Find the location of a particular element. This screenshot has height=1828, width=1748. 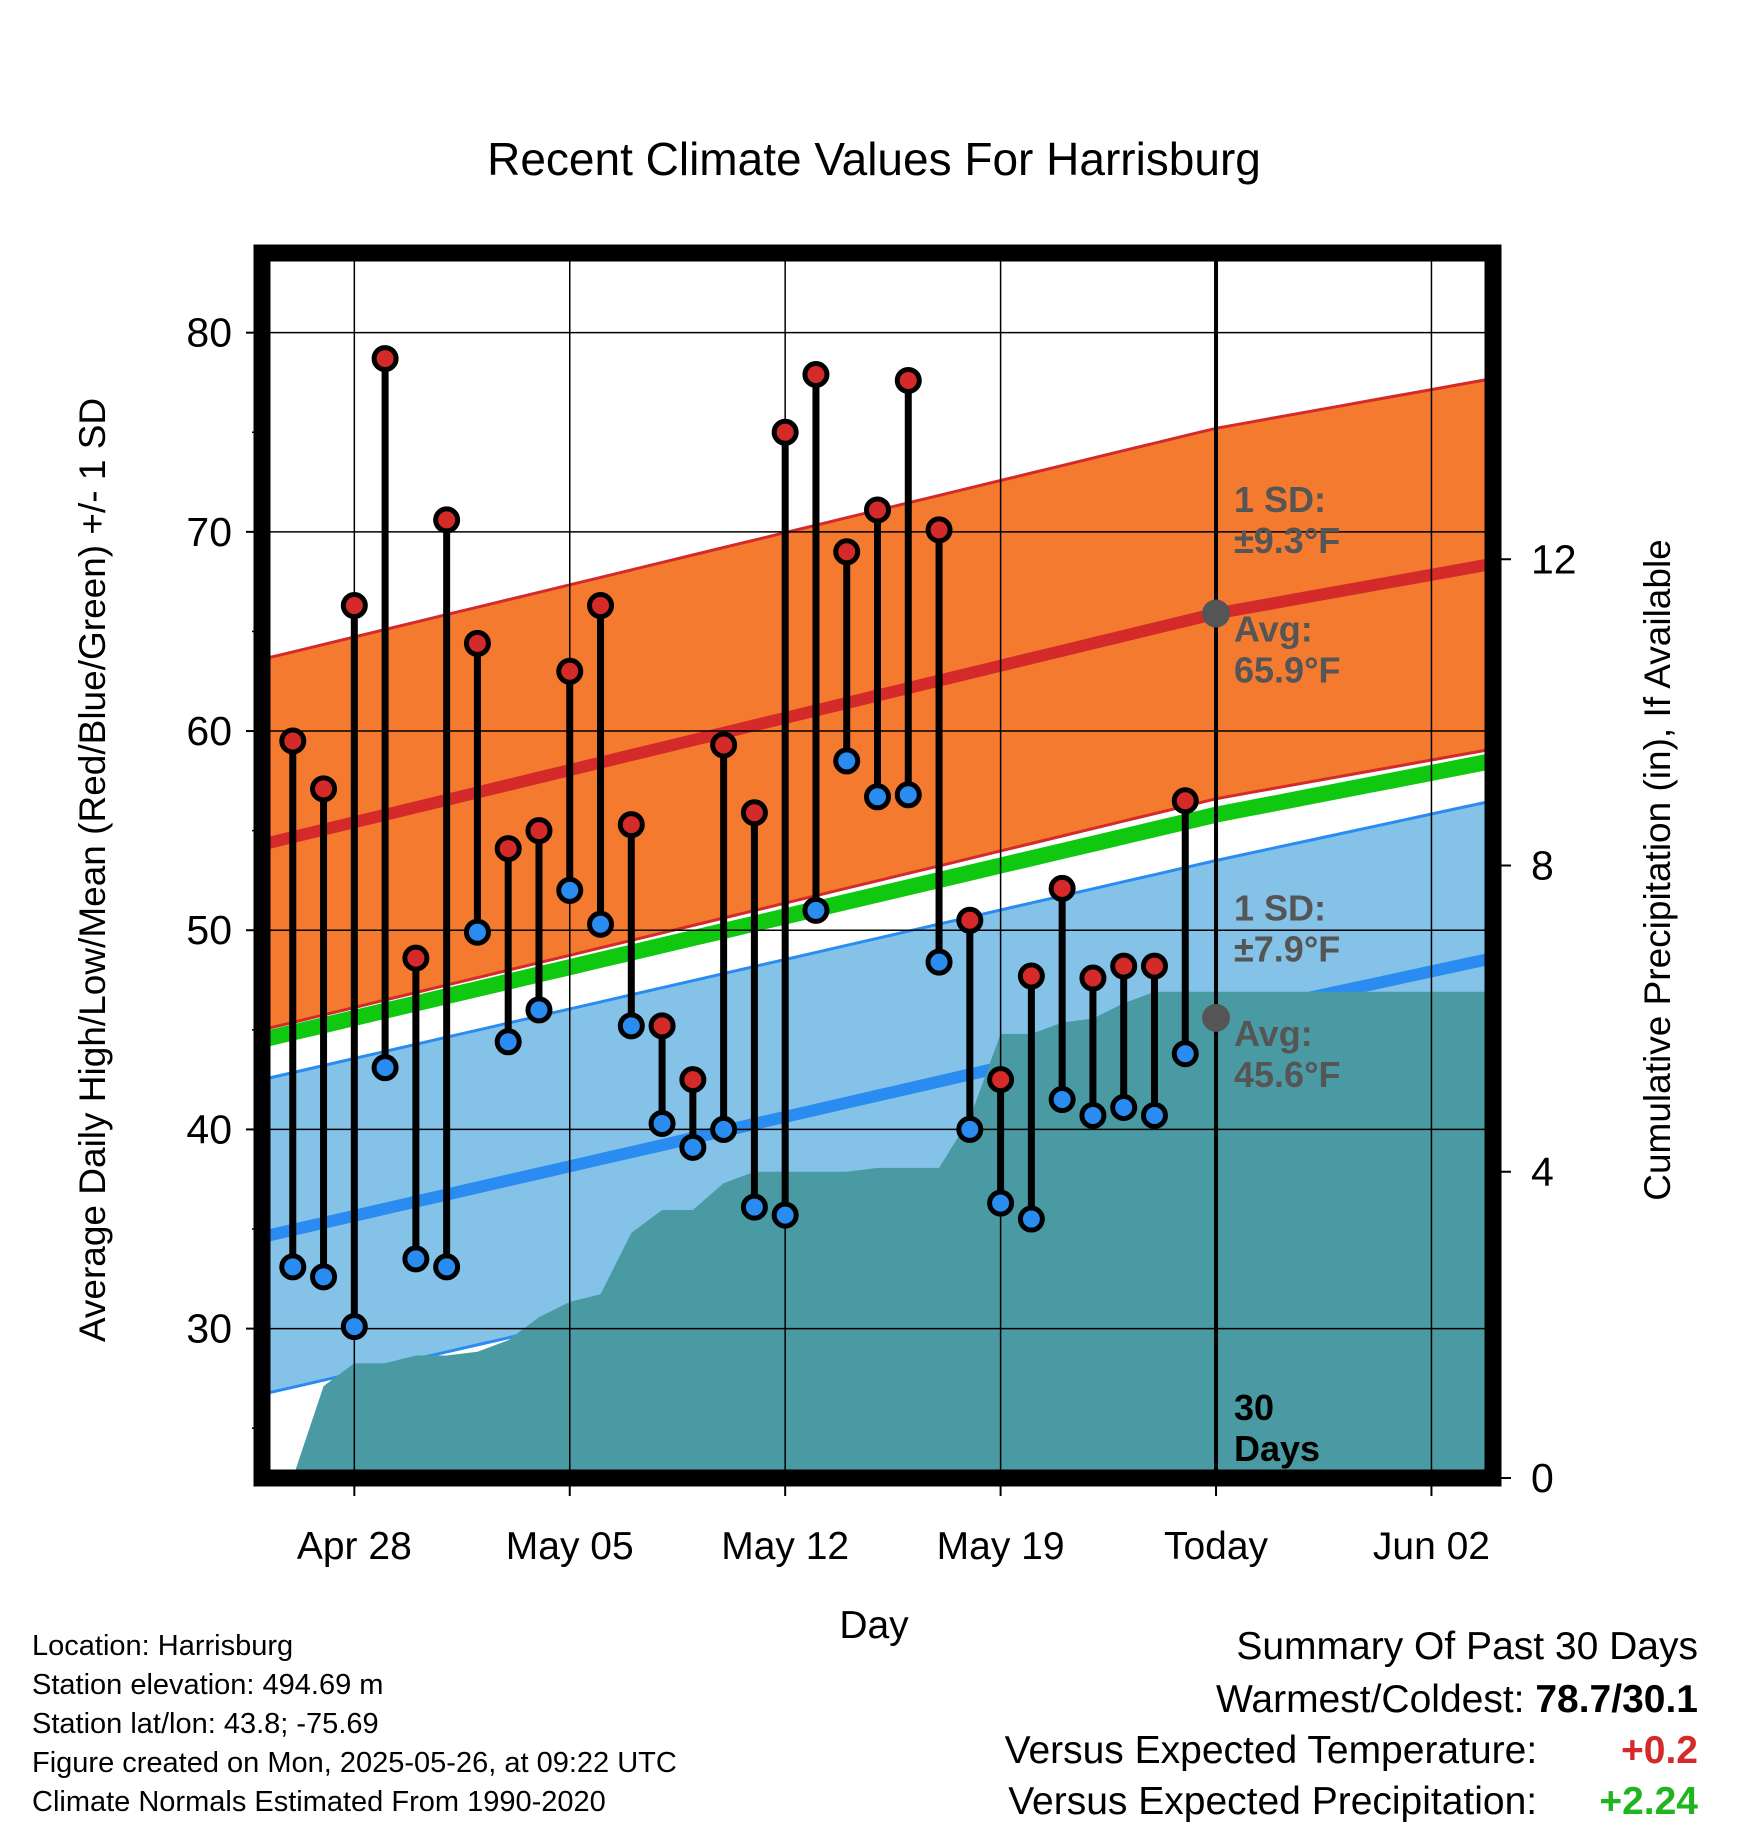

precip-value: +2.24 is located at coordinates (1648, 1801).